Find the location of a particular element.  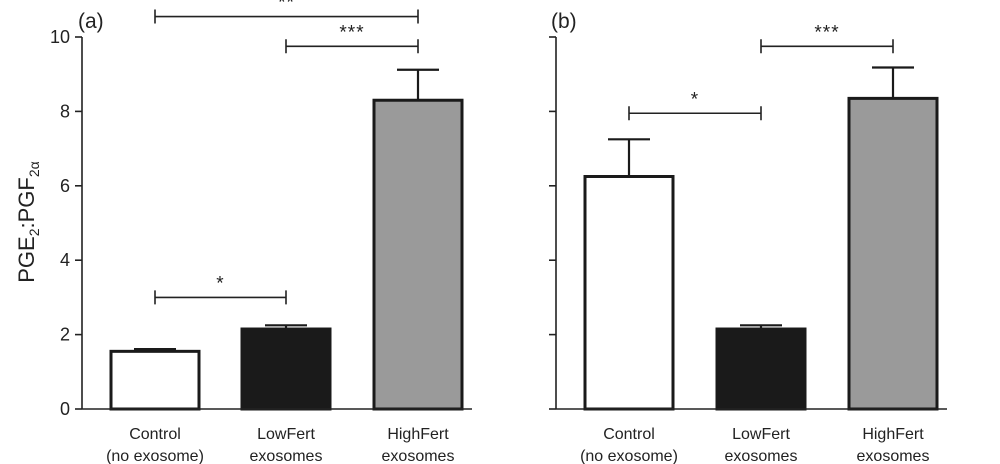

panel-b-significance-label-0: * is located at coordinates (695, 99).